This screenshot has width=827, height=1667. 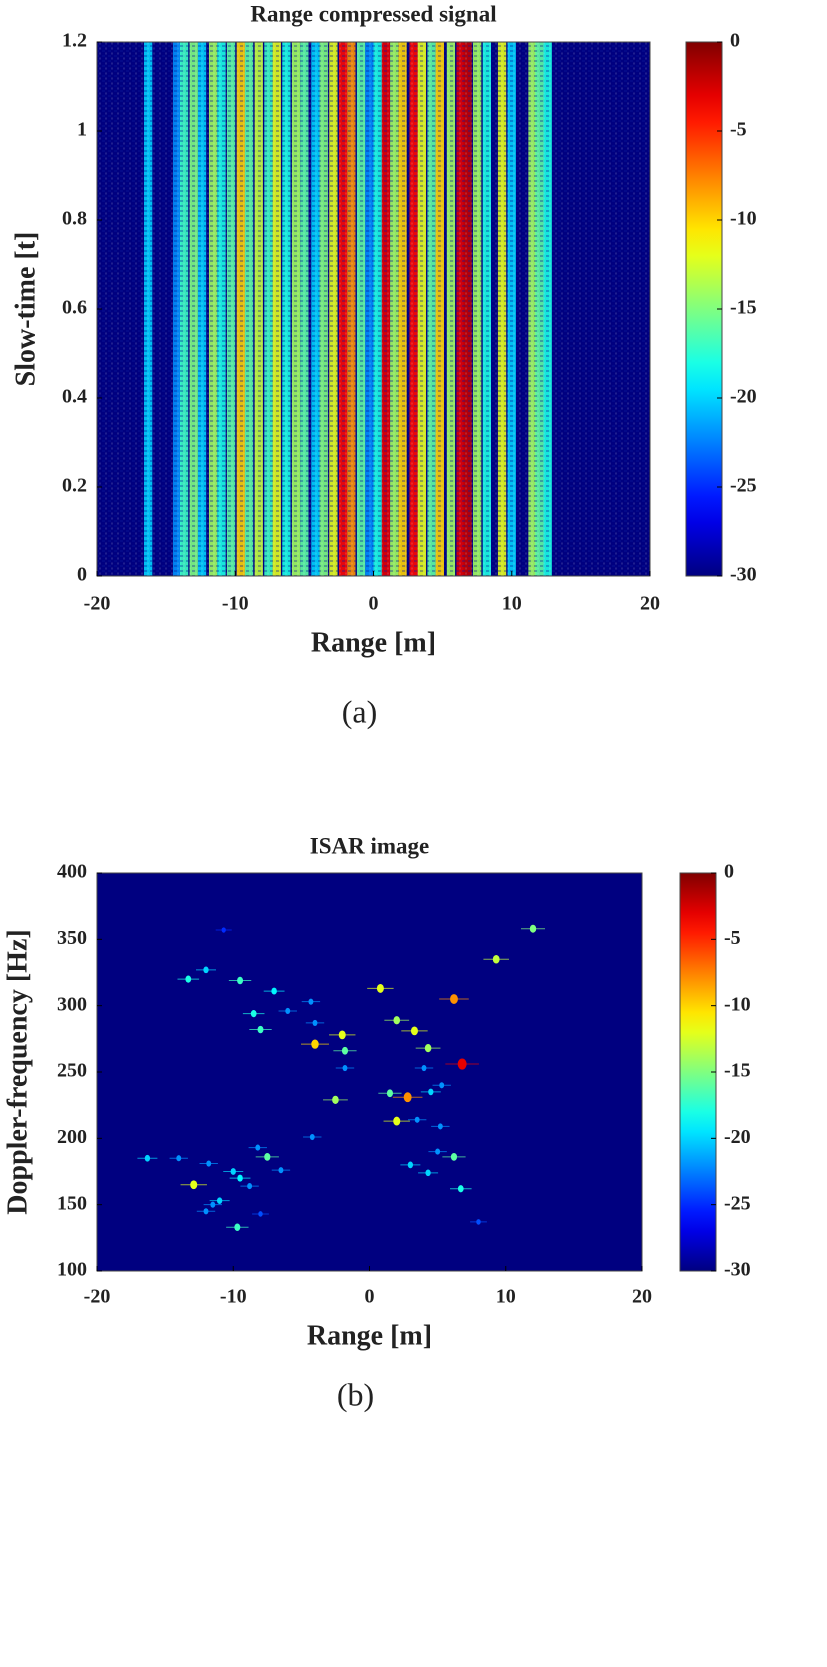 I want to click on y-axis-label: Doppler-frequency [Hz], so click(x=17, y=1071).